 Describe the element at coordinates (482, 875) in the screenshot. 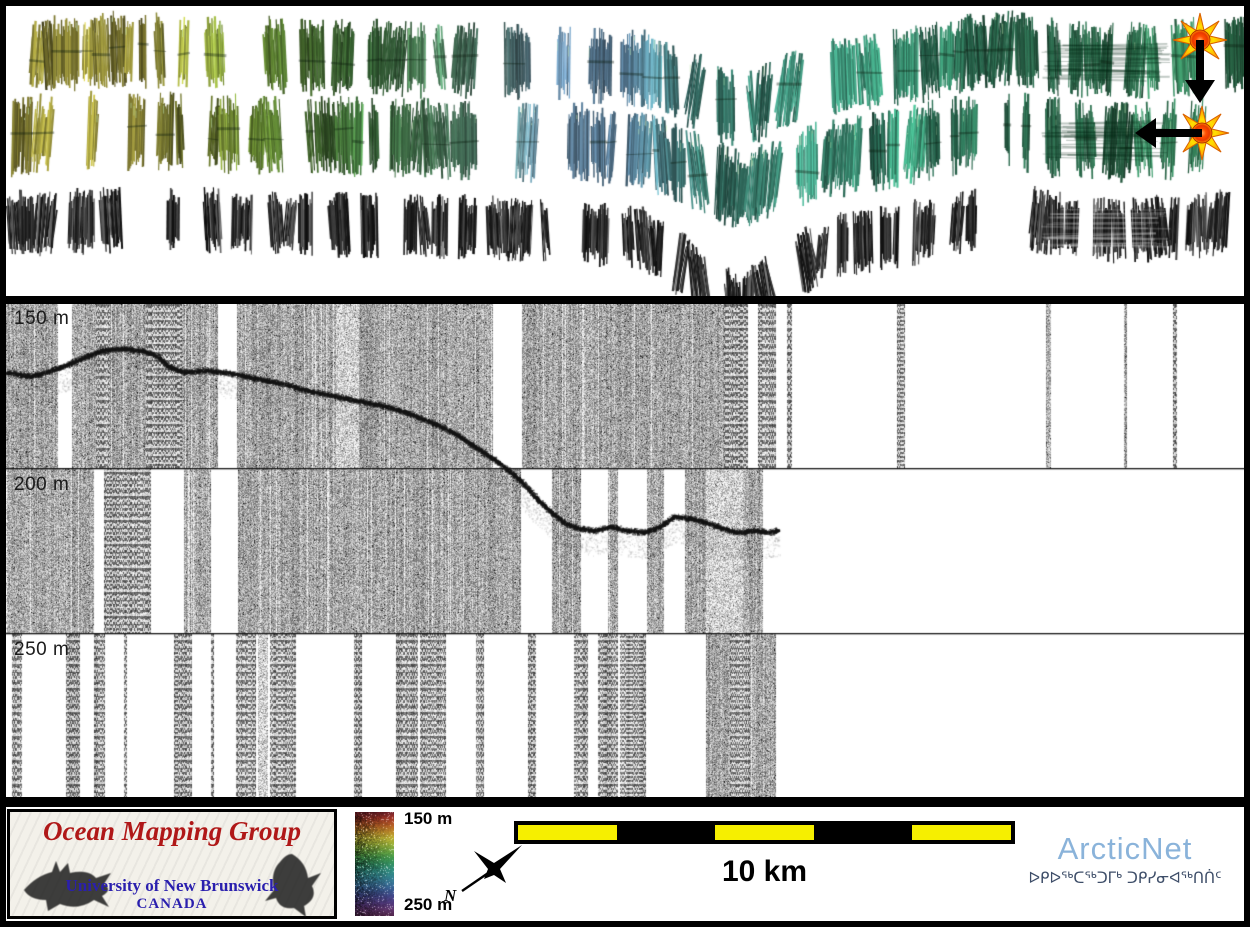

I see `north-arrow-icon: N` at that location.